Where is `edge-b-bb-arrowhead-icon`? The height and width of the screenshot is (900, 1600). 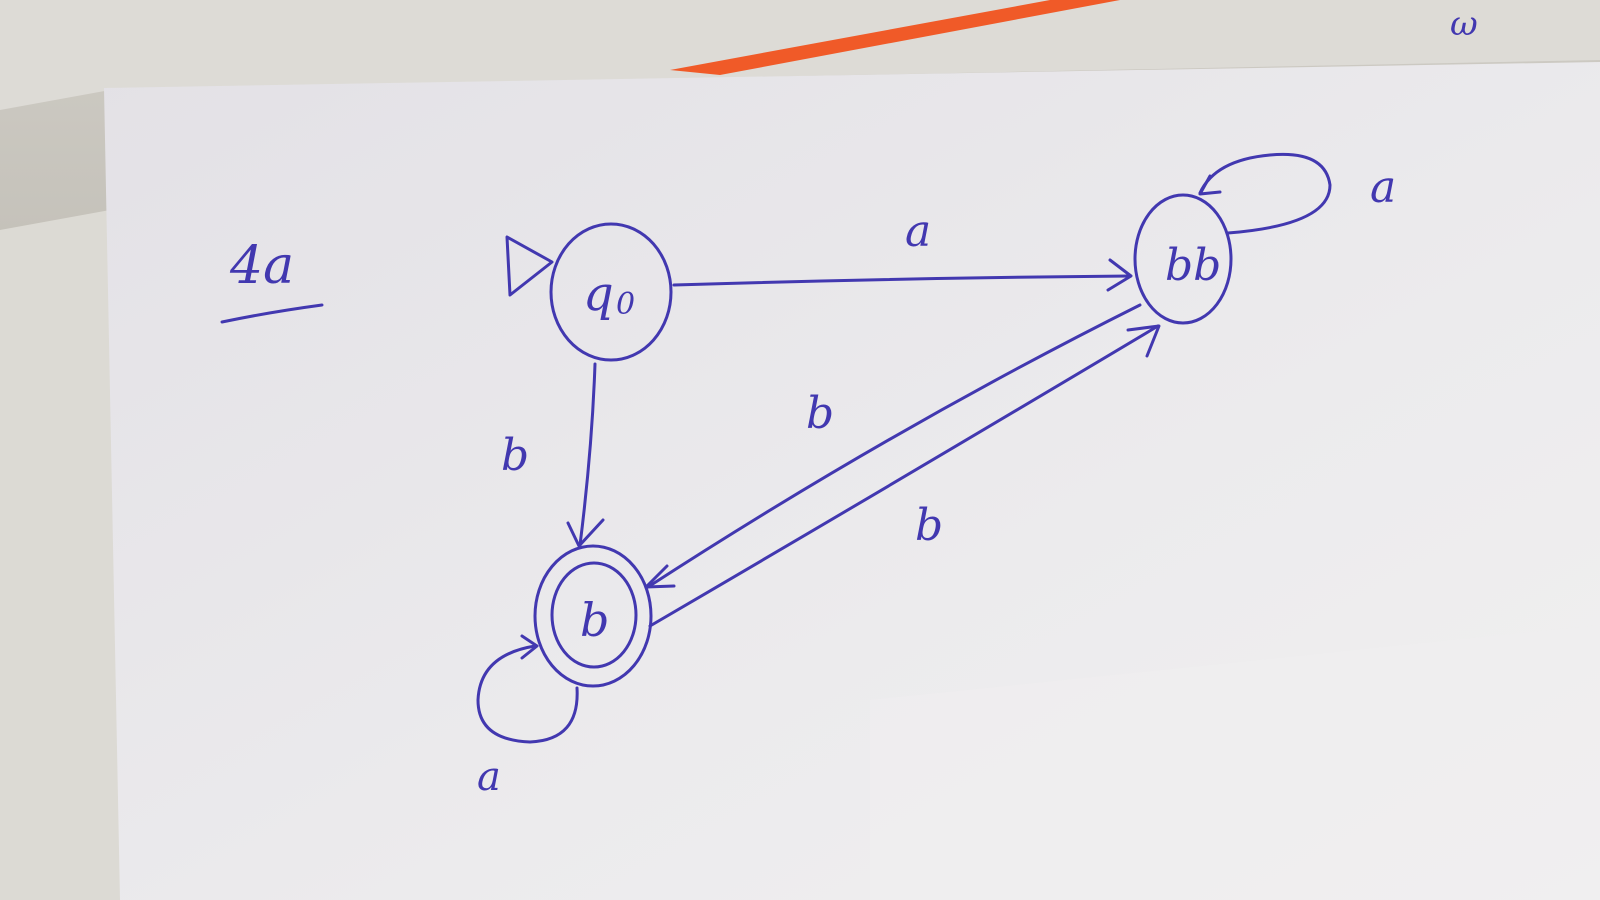 edge-b-bb-arrowhead-icon is located at coordinates (1143, 341).